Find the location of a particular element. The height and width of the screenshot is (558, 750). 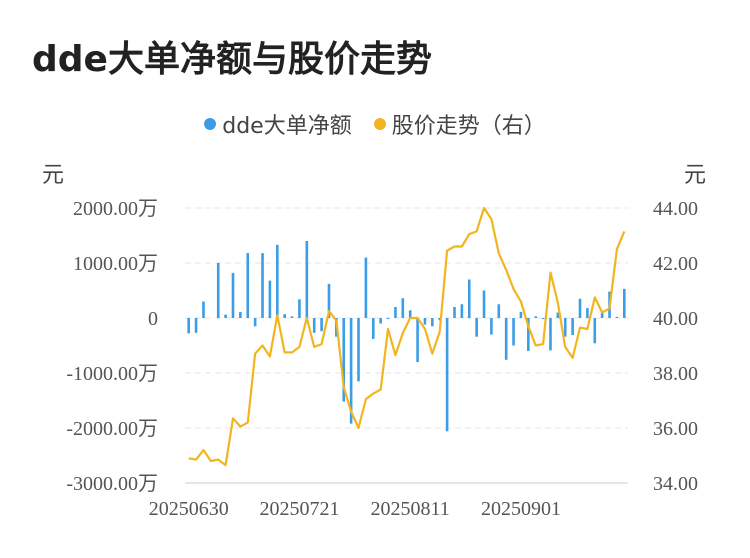

left-axis-unit: 元 is located at coordinates (53, 175).